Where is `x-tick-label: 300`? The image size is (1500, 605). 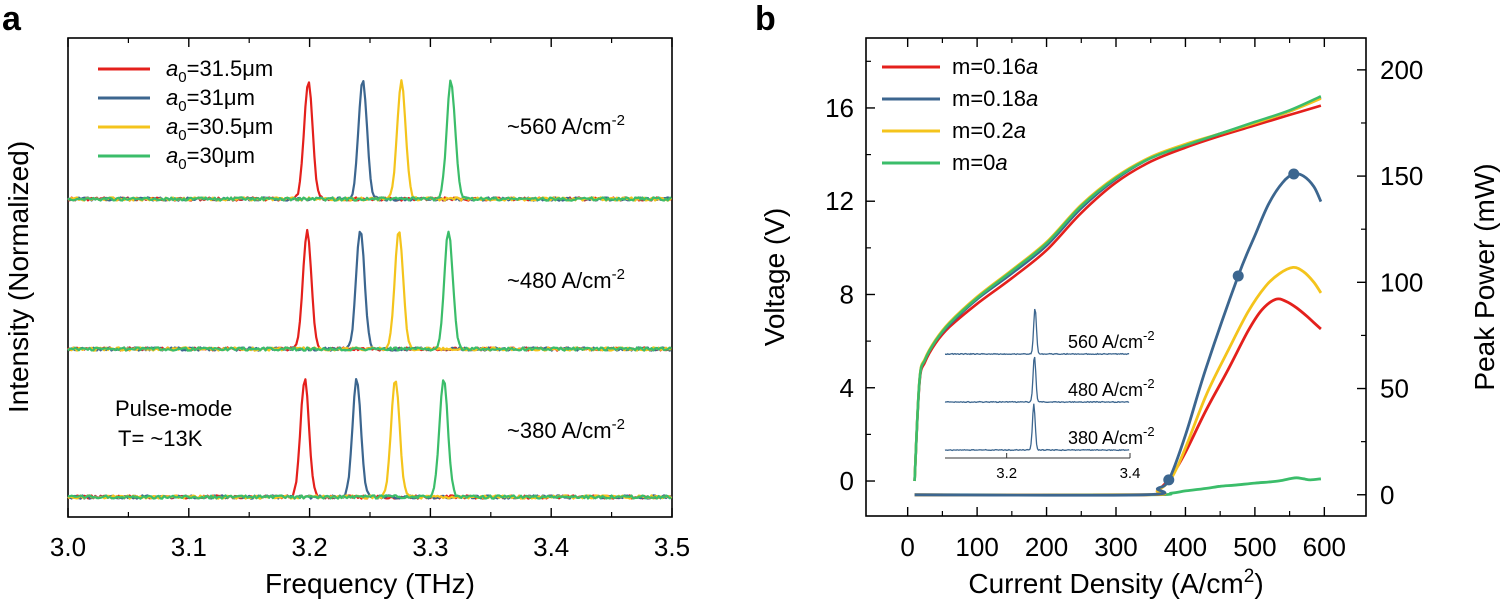
x-tick-label: 300 is located at coordinates (1115, 547).